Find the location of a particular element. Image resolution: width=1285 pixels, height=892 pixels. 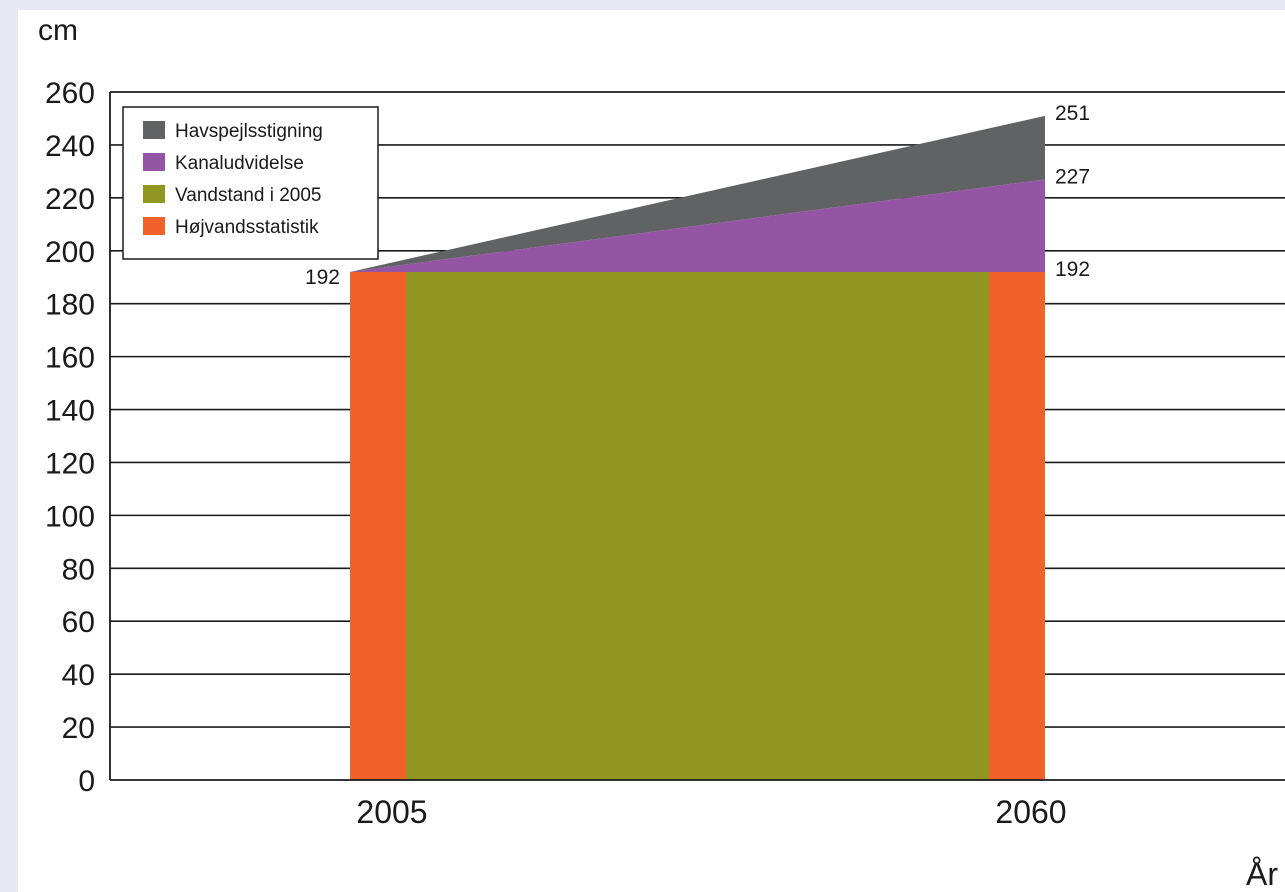

legend-entry-label: Højvandsstatistik is located at coordinates (247, 227).